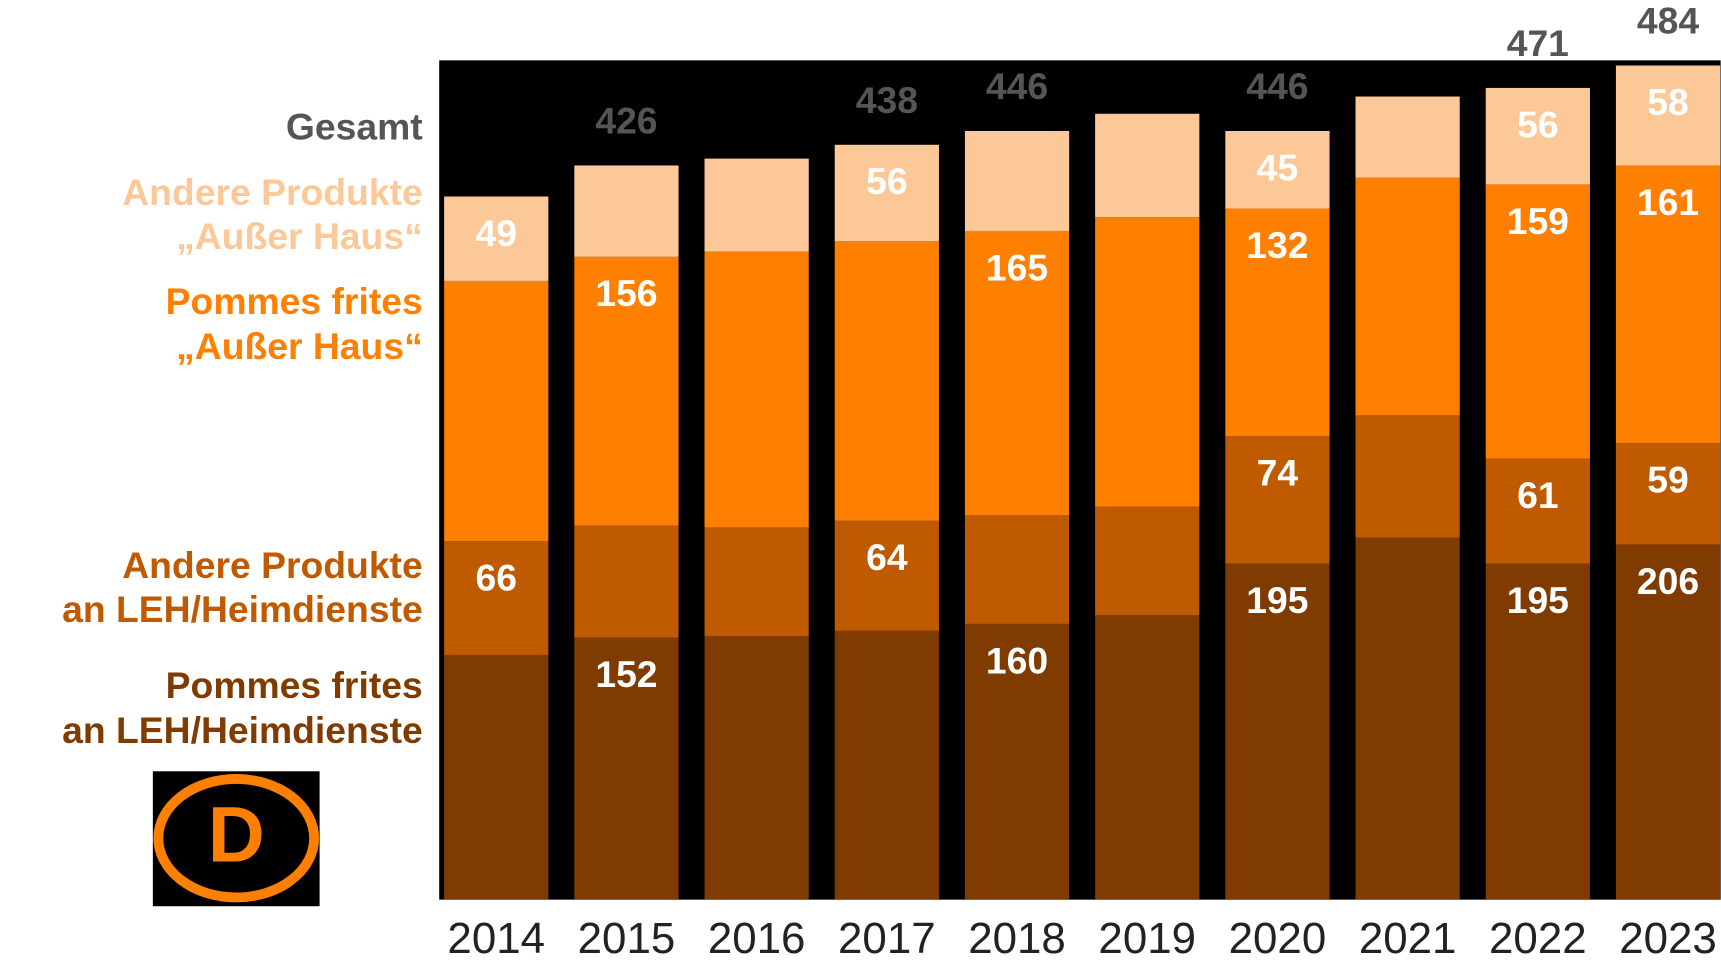 This screenshot has width=1721, height=960. Describe the element at coordinates (1277, 245) in the screenshot. I see `value-label: 132` at that location.